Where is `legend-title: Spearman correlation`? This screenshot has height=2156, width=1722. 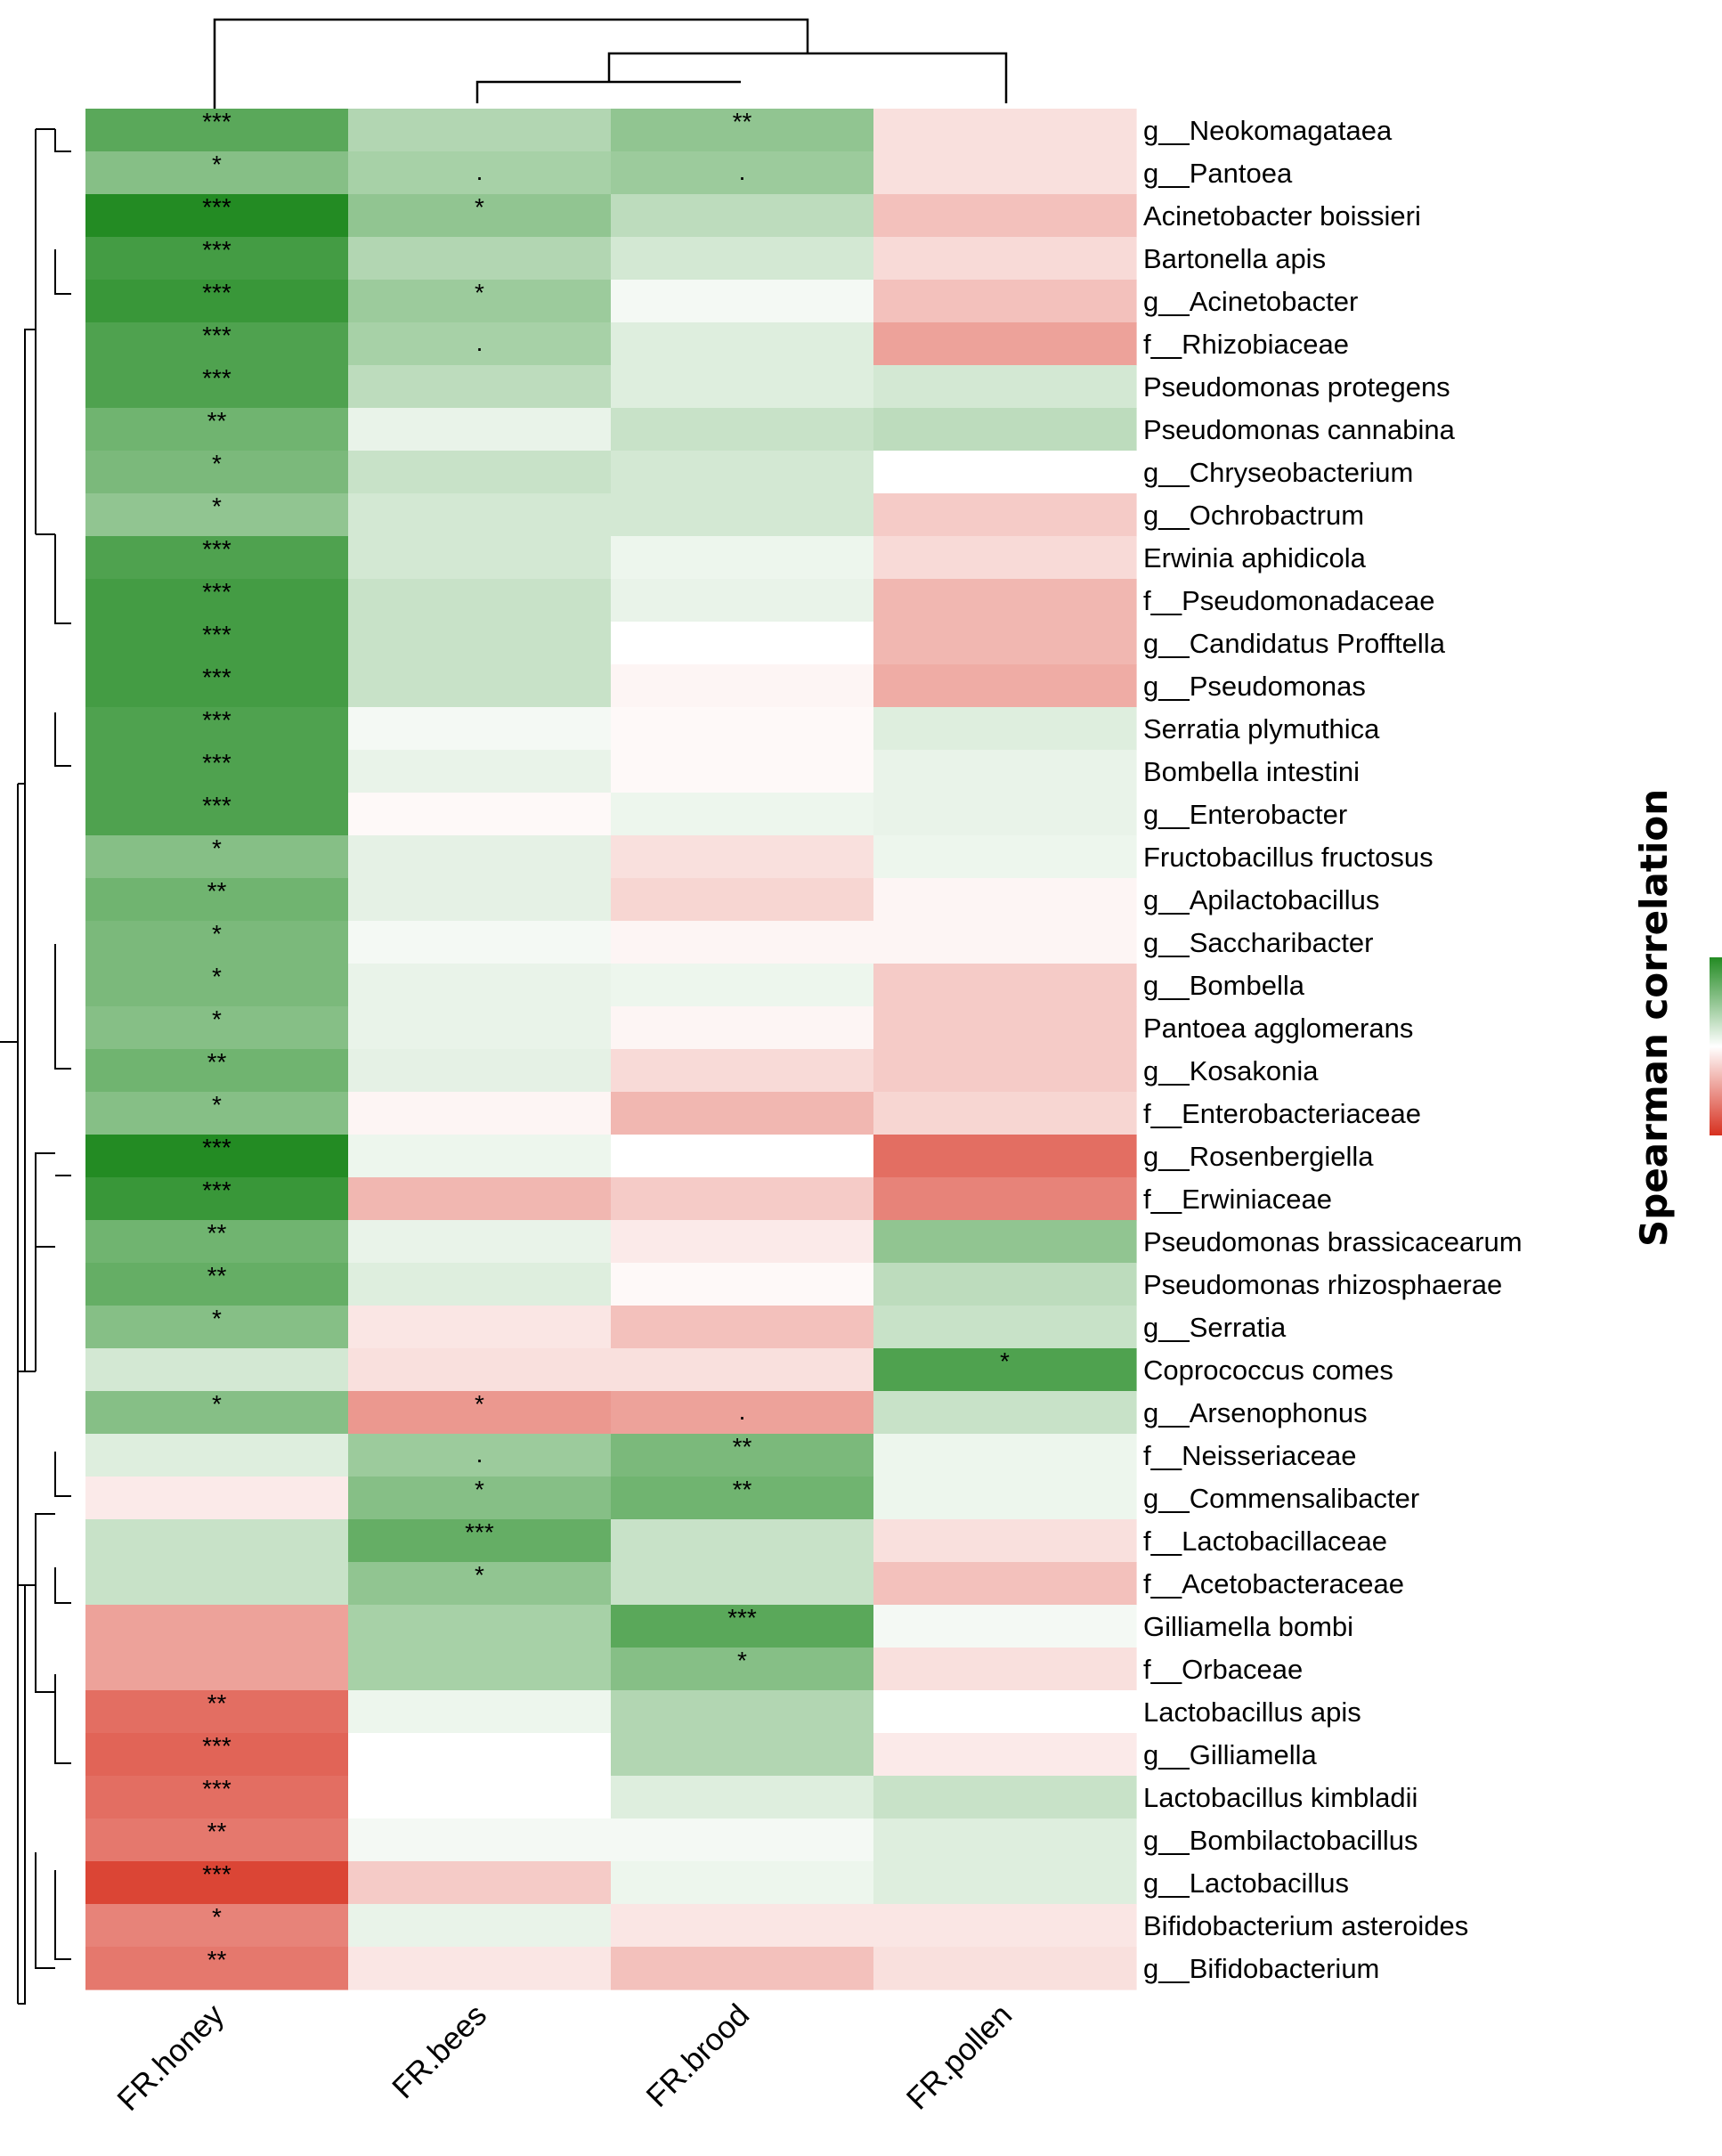 legend-title: Spearman correlation is located at coordinates (1654, 1018).